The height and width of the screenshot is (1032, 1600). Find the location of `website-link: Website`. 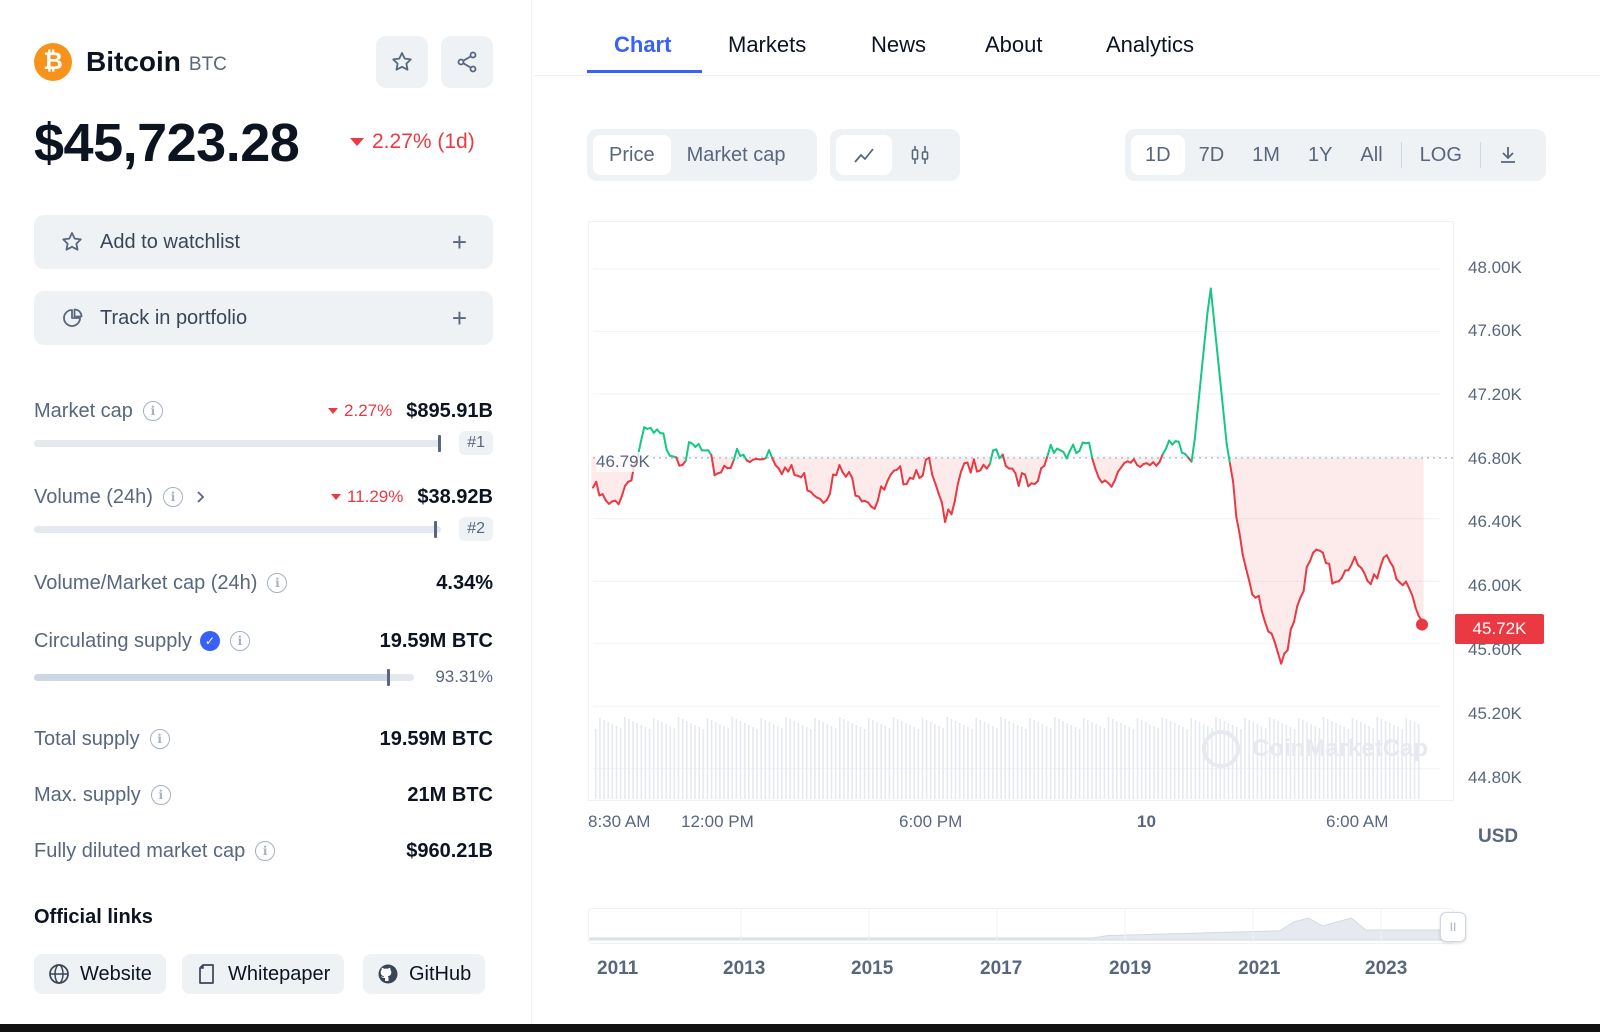

website-link: Website is located at coordinates (100, 974).